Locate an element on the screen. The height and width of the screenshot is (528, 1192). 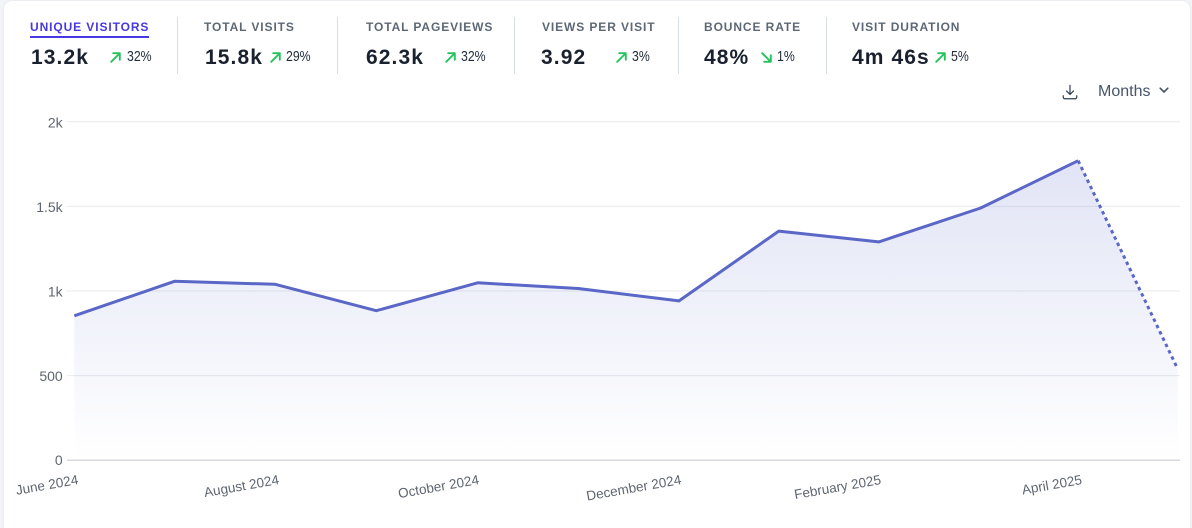
svg-text: 500 is located at coordinates (51, 376).